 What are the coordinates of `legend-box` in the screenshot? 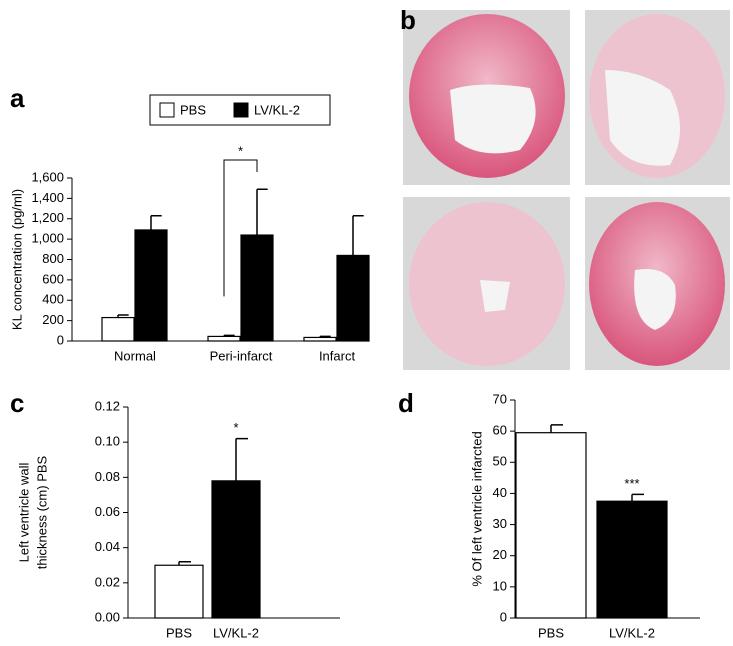 It's located at (240, 110).